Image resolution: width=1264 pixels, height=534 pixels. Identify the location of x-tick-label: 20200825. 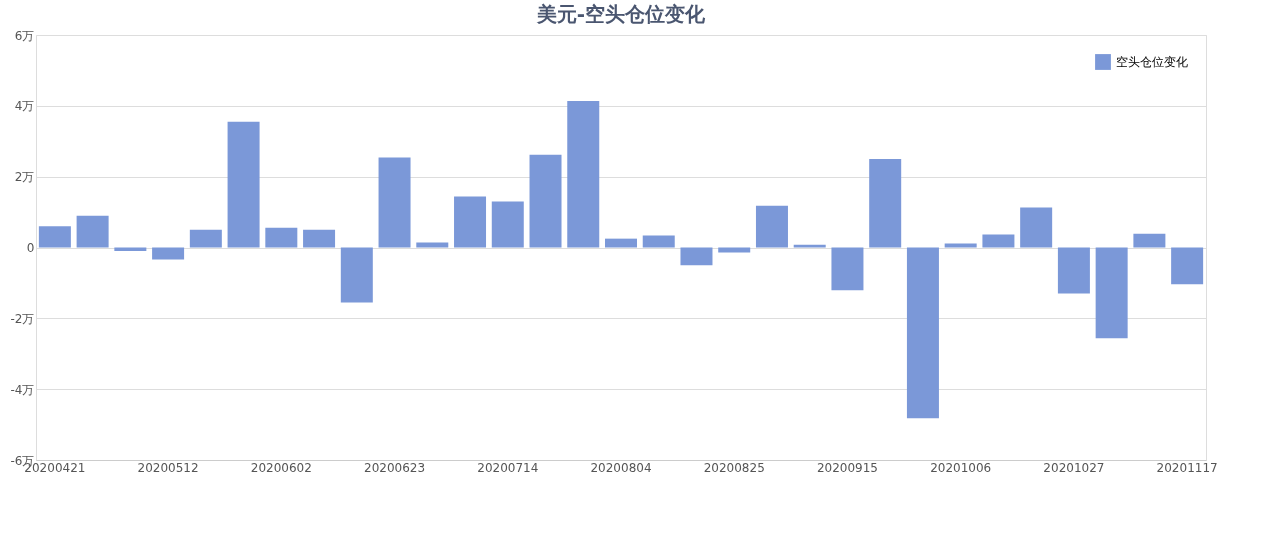
(734, 467).